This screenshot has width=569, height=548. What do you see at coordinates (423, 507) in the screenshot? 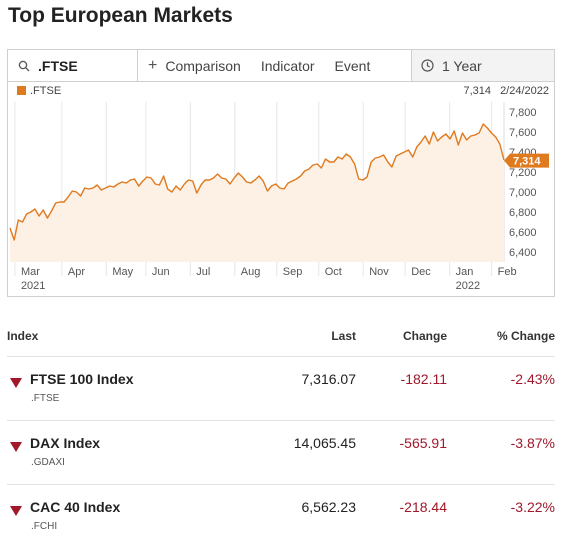
I see `change-value: -218.44` at bounding box center [423, 507].